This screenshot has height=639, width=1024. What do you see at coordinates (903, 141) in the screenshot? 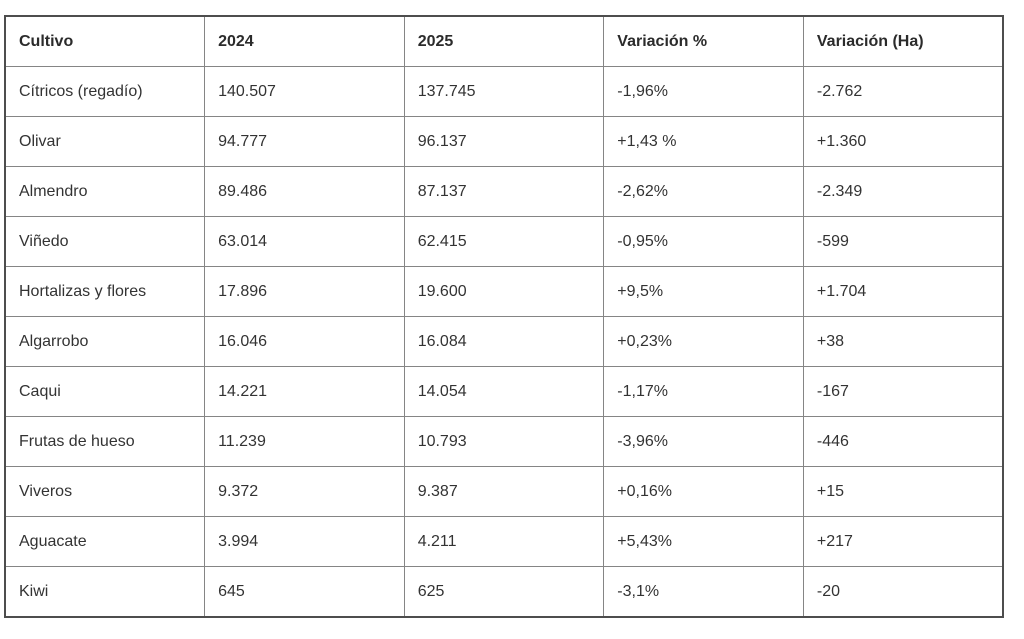
I see `cell-variacion-ha: +1.360` at bounding box center [903, 141].